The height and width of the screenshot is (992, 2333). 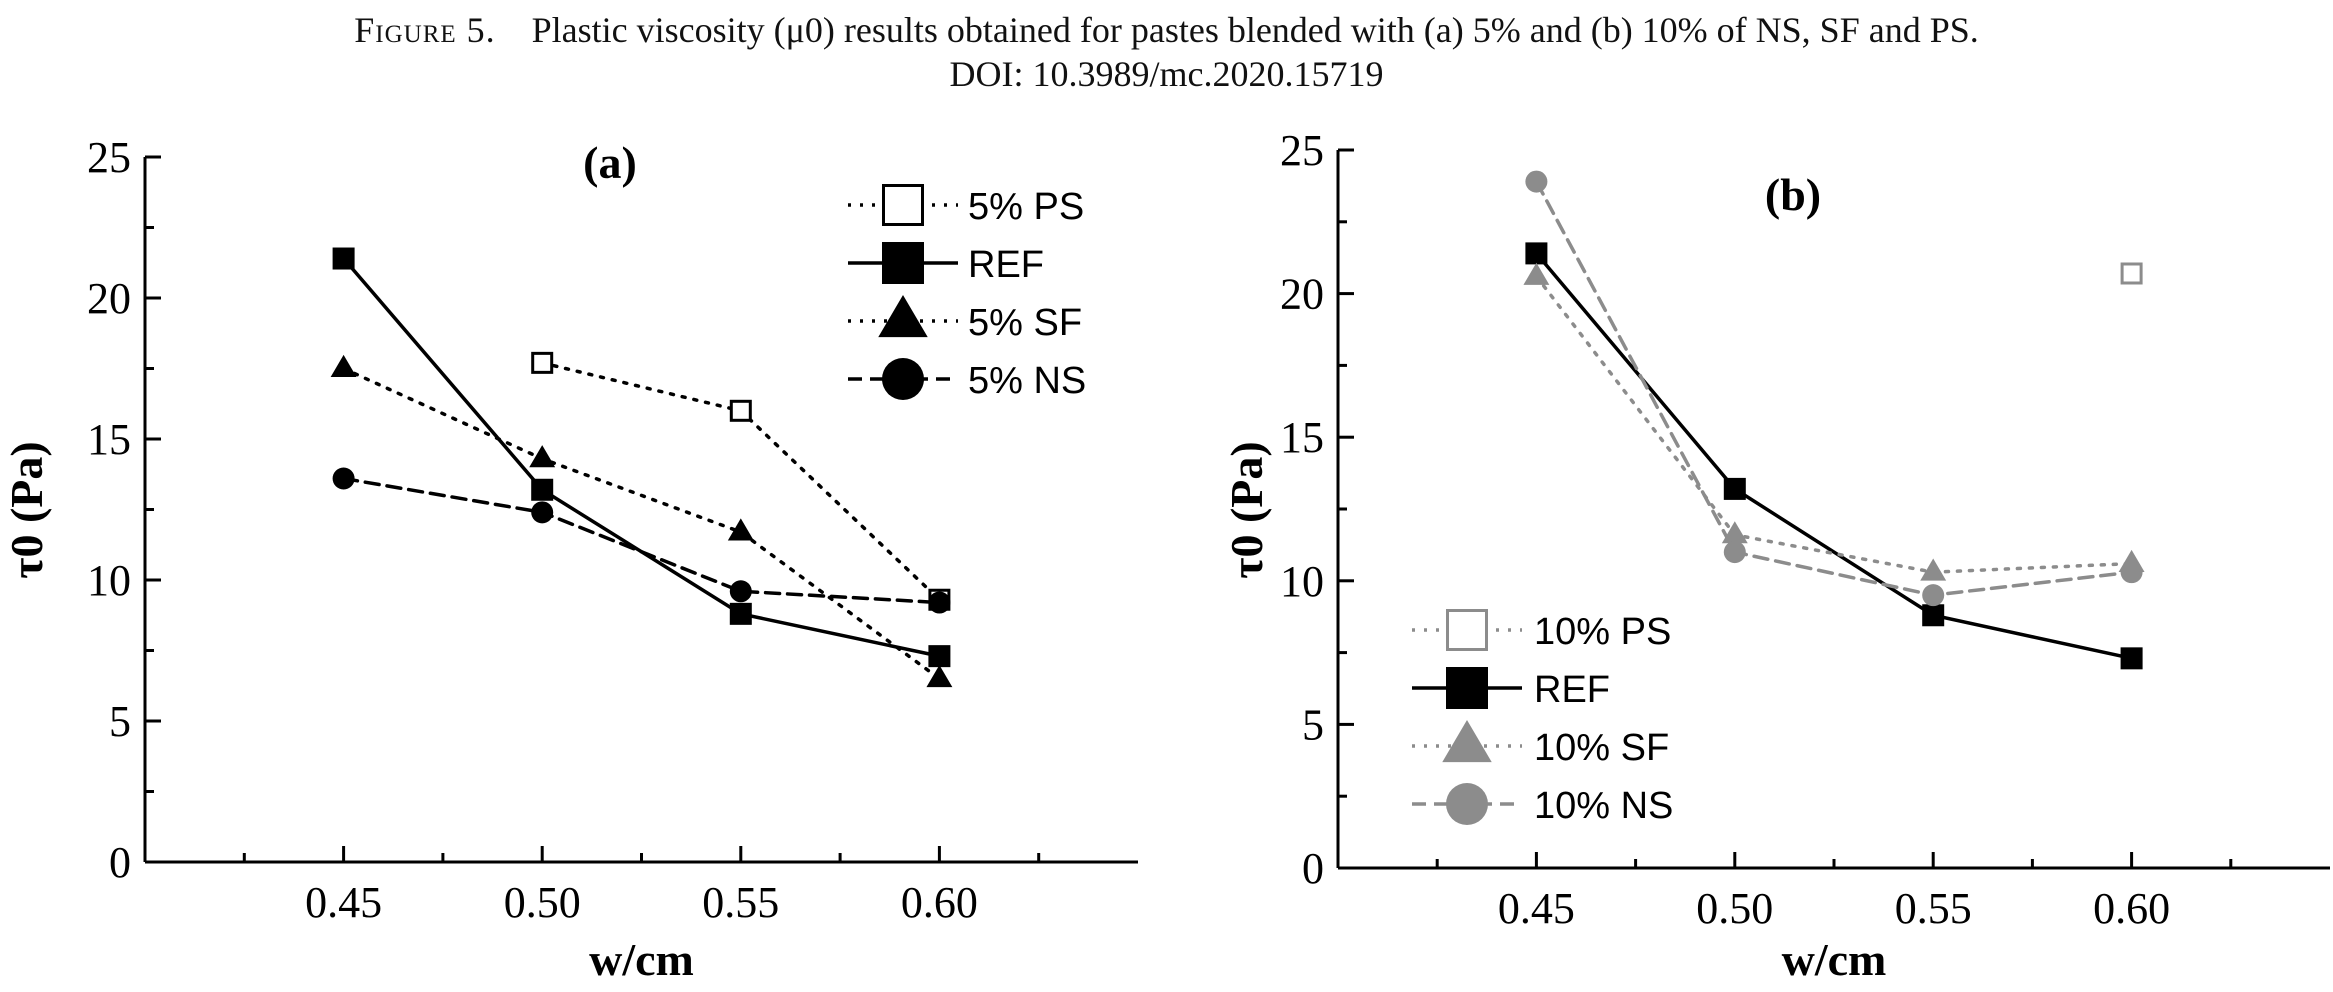 What do you see at coordinates (1027, 381) in the screenshot?
I see `legend-label-a-3: 5% NS` at bounding box center [1027, 381].